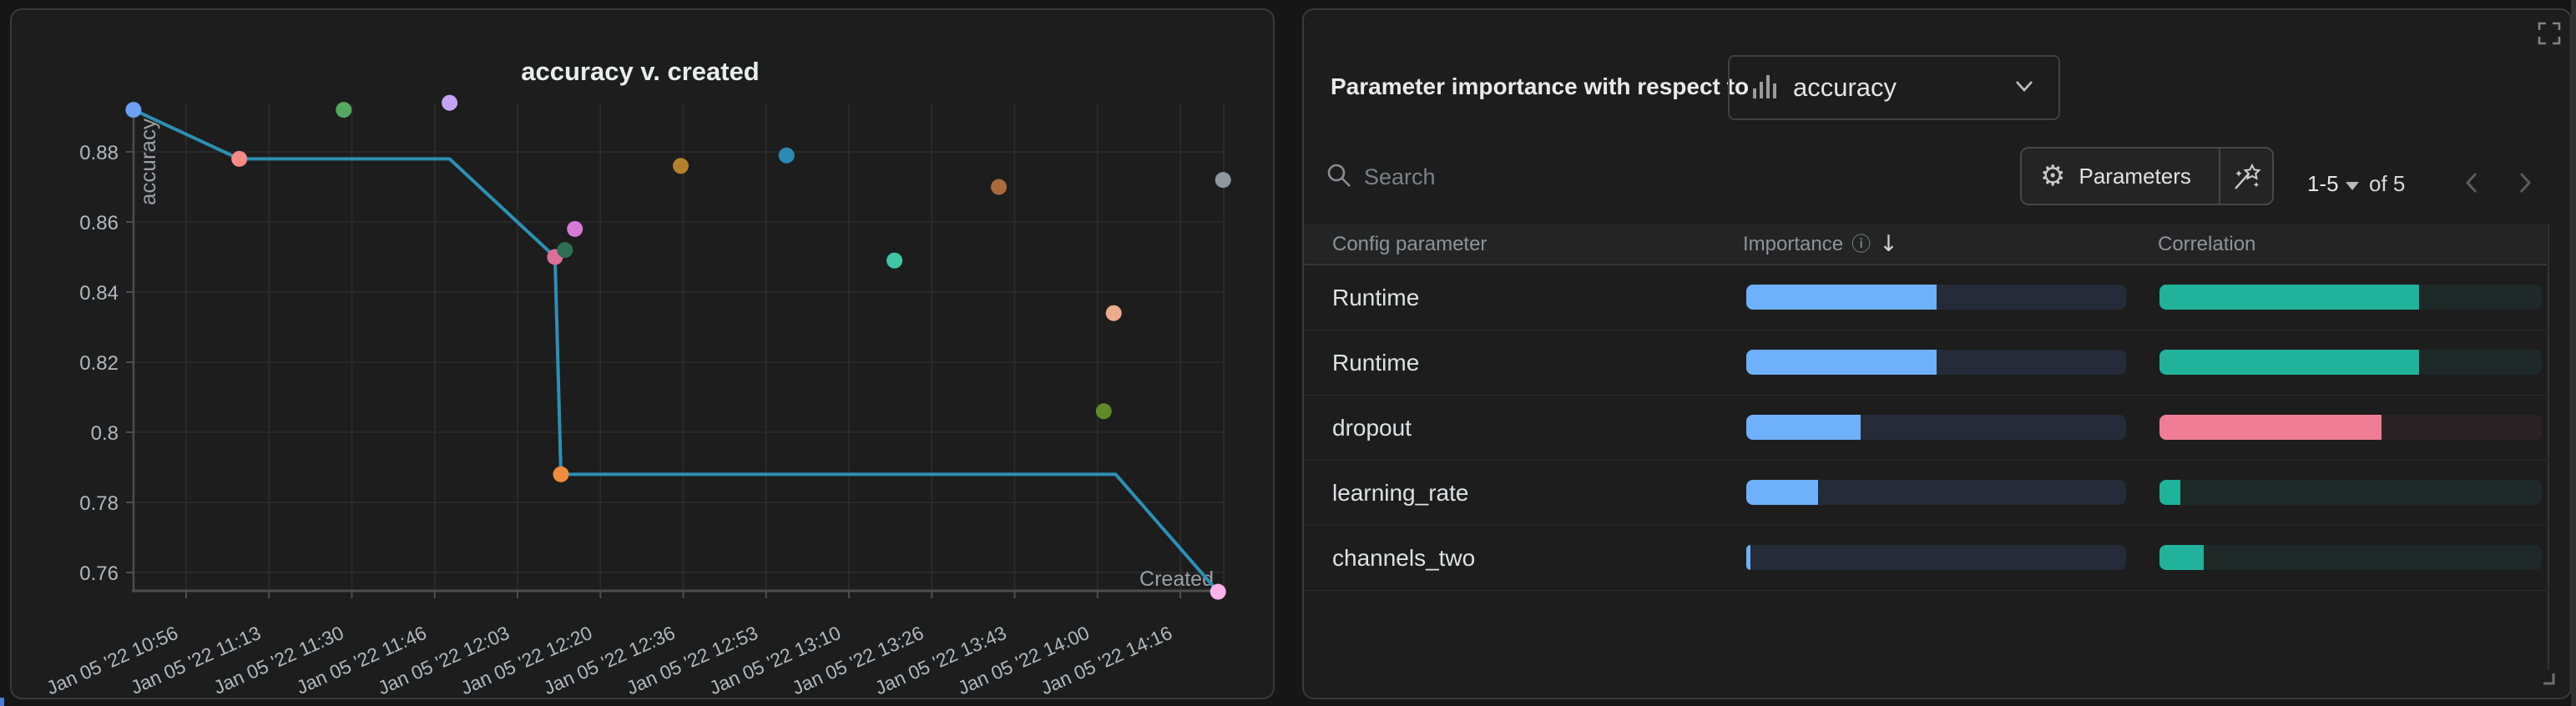 The image size is (2576, 706). What do you see at coordinates (2219, 176) in the screenshot?
I see `button-divider` at bounding box center [2219, 176].